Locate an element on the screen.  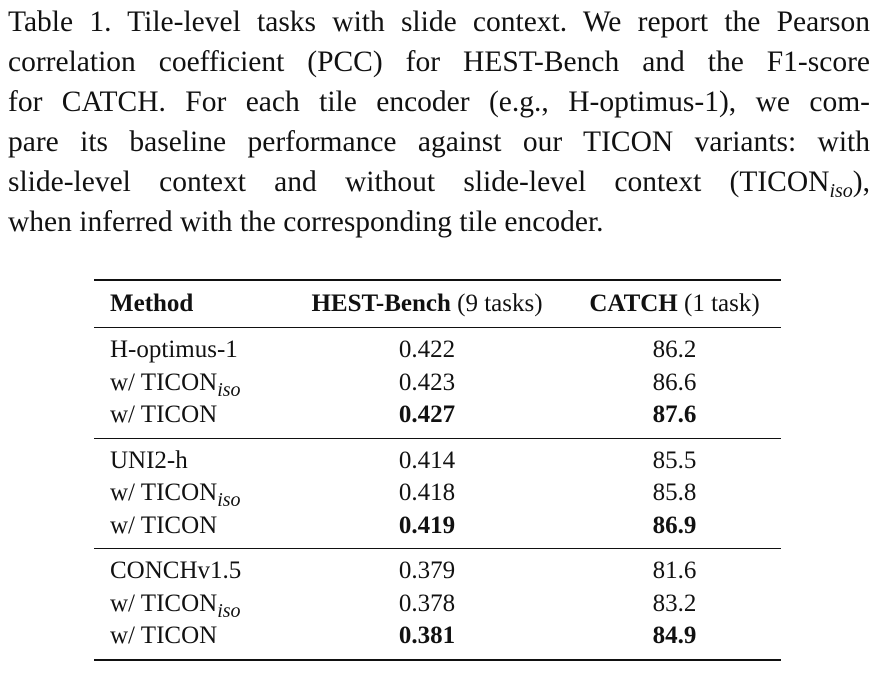
catch-cell: 86.6 is located at coordinates (674, 382).